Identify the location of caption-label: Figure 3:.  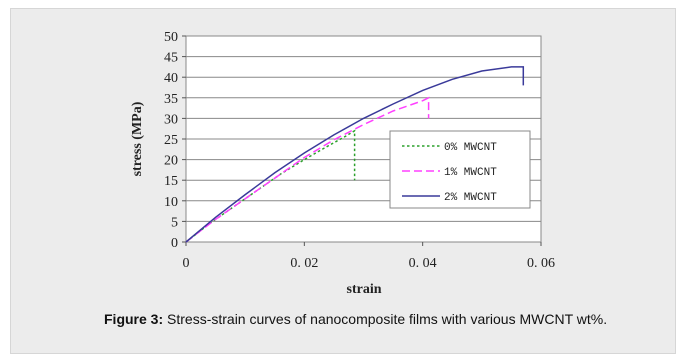
(134, 319).